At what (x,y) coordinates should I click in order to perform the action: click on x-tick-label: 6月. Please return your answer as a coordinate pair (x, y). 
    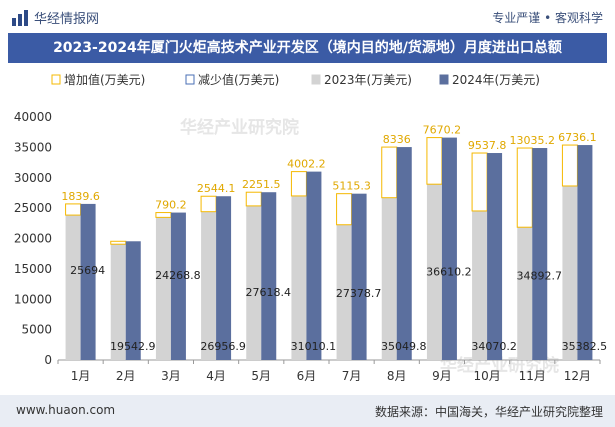
    Looking at the image, I should click on (307, 376).